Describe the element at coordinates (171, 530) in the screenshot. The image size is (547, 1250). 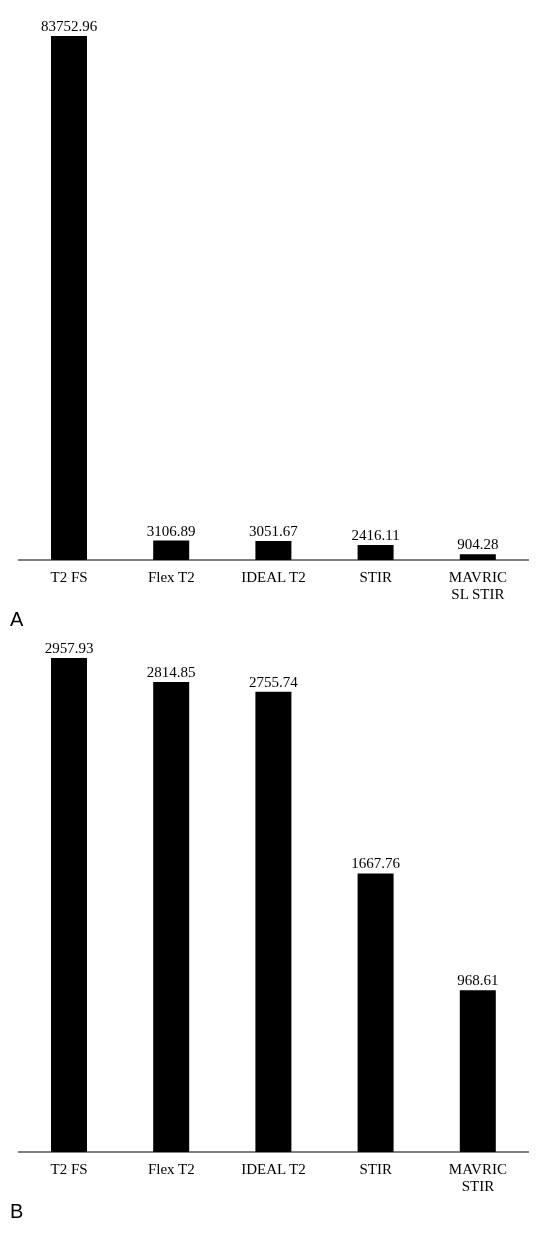
I see `data-label: 3106.89` at that location.